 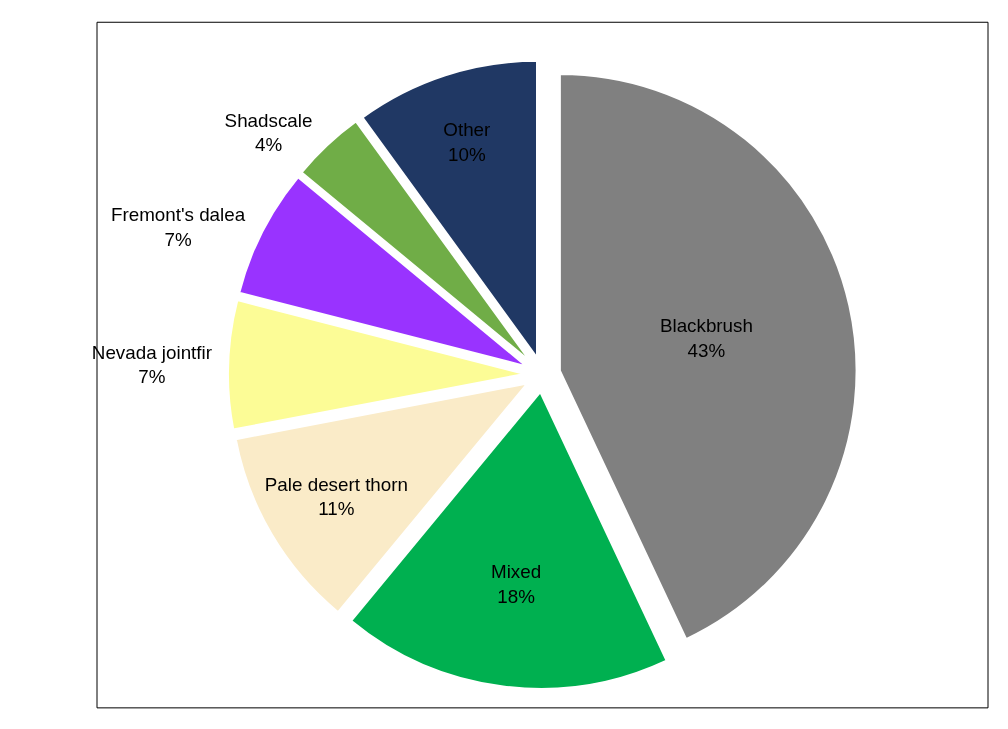 I want to click on data-label: 11%, so click(x=336, y=509).